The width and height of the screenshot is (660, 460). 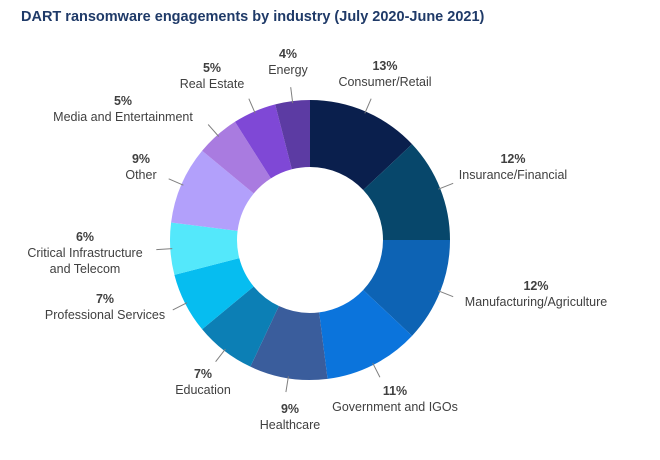 What do you see at coordinates (214, 294) in the screenshot?
I see `slice-professional-services` at bounding box center [214, 294].